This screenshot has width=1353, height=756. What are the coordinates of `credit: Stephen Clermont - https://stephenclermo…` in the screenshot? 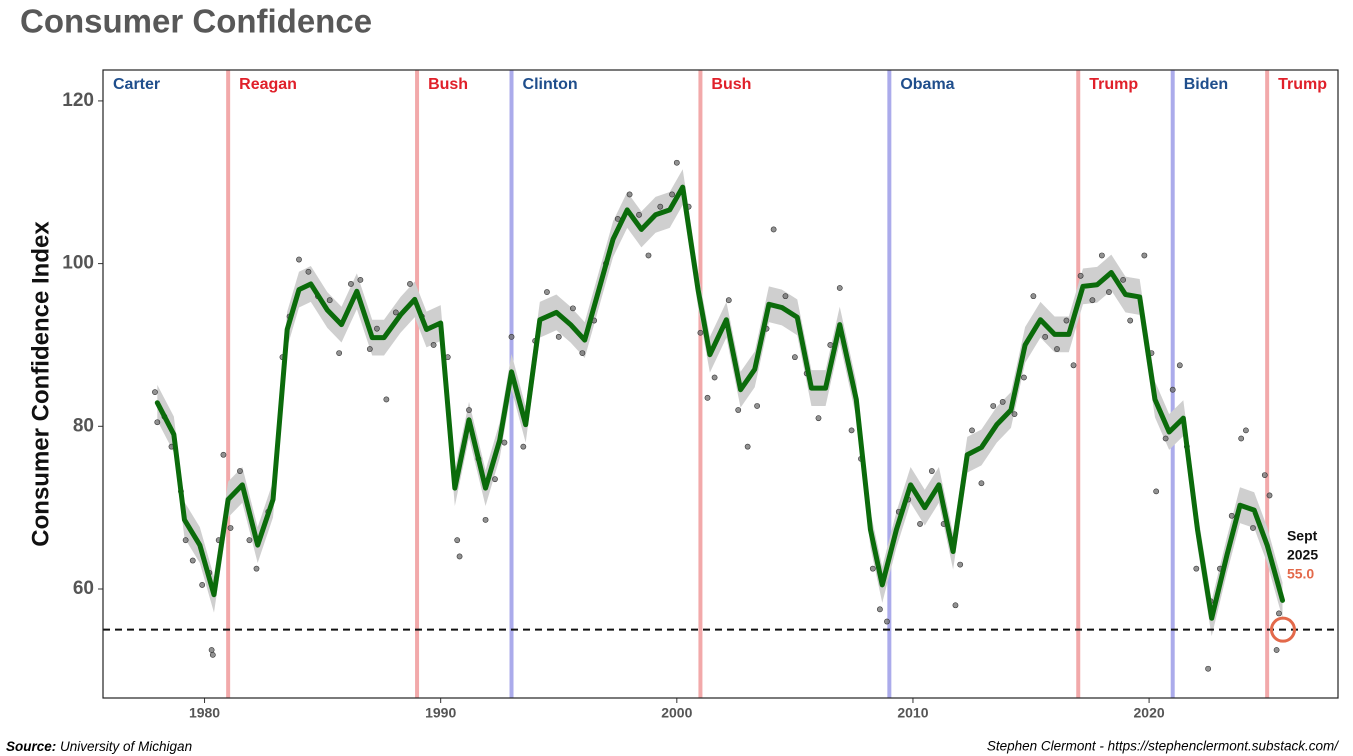 It's located at (1163, 746).